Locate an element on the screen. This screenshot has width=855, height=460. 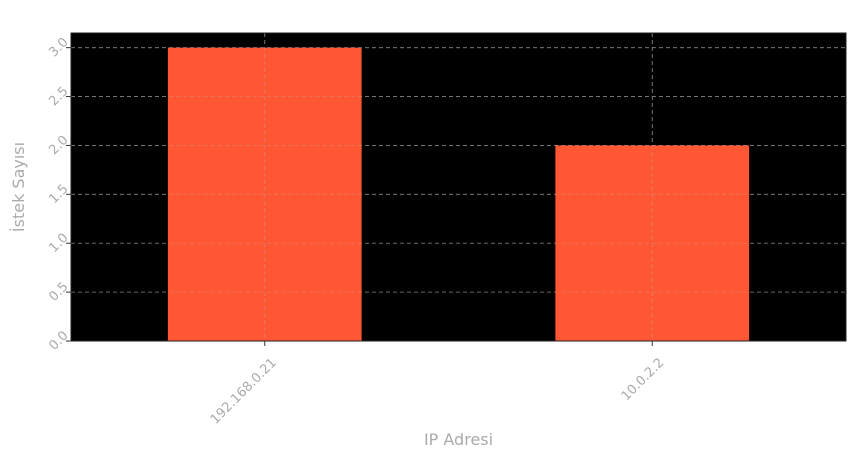
y-tick-label: 0.5 is located at coordinates (58, 291).